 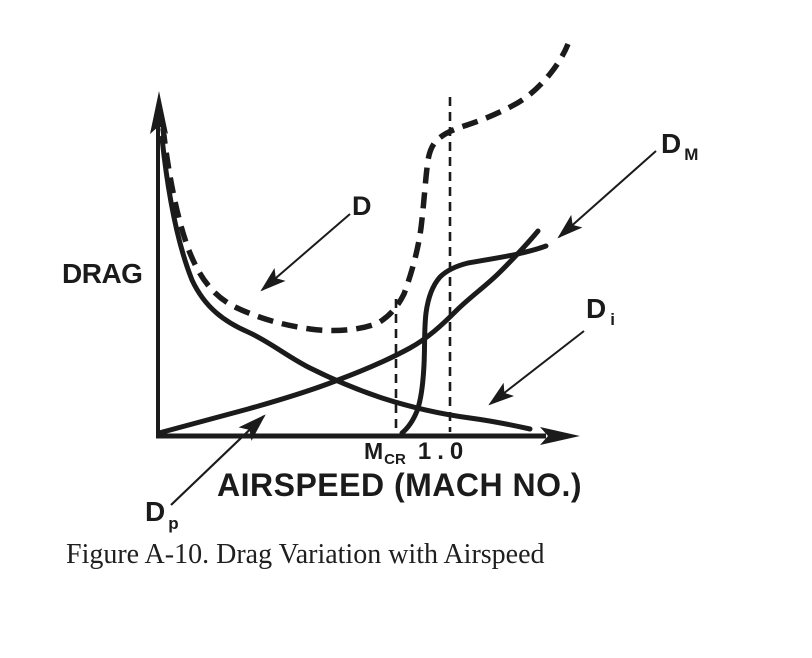 What do you see at coordinates (348, 332) in the screenshot?
I see `parasite-drag-curve` at bounding box center [348, 332].